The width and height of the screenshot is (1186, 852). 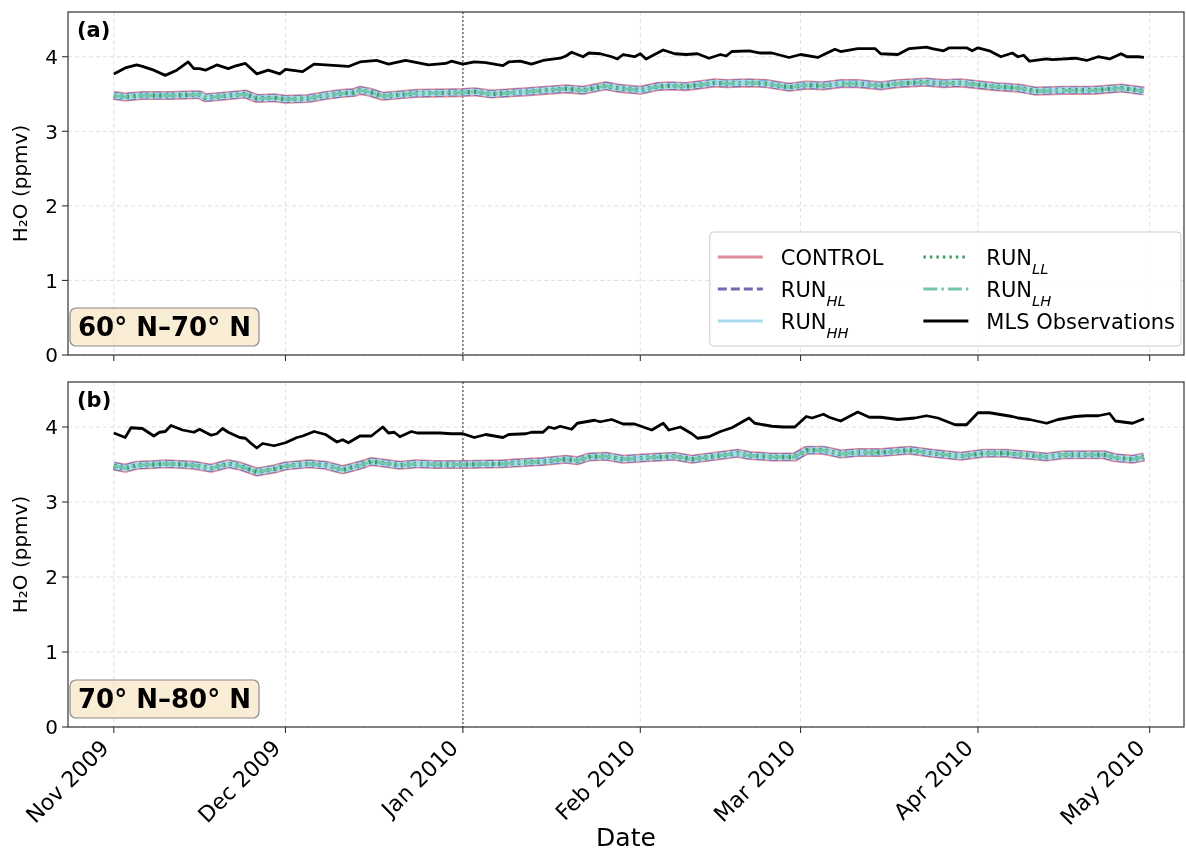 I want to click on legend-label: RUN$_{HL}$, so click(x=813, y=293).